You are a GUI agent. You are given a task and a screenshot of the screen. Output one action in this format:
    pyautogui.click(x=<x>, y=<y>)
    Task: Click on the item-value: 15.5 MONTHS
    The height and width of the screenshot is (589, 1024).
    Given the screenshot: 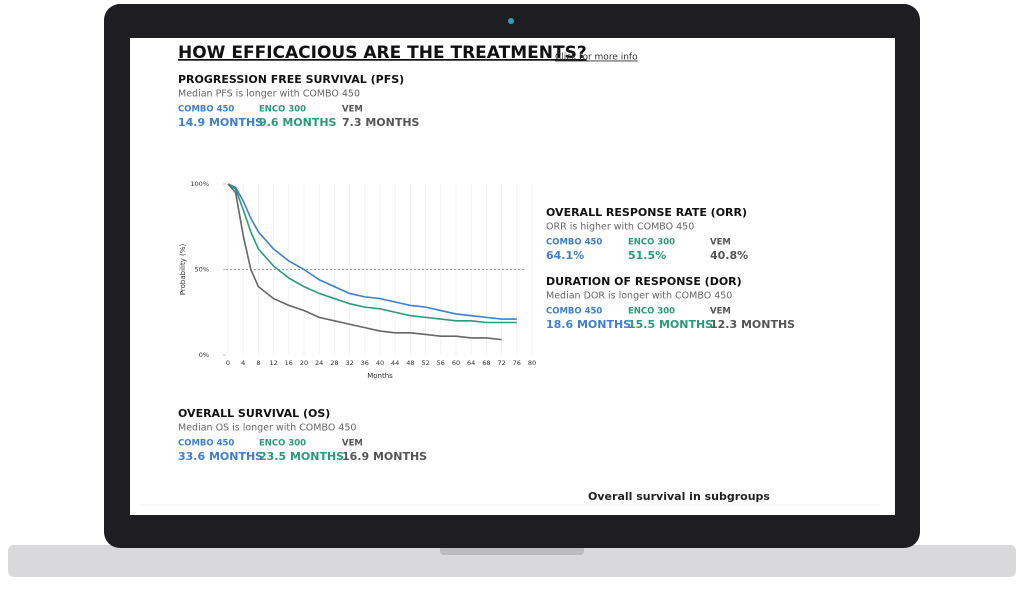 What is the action you would take?
    pyautogui.click(x=670, y=324)
    